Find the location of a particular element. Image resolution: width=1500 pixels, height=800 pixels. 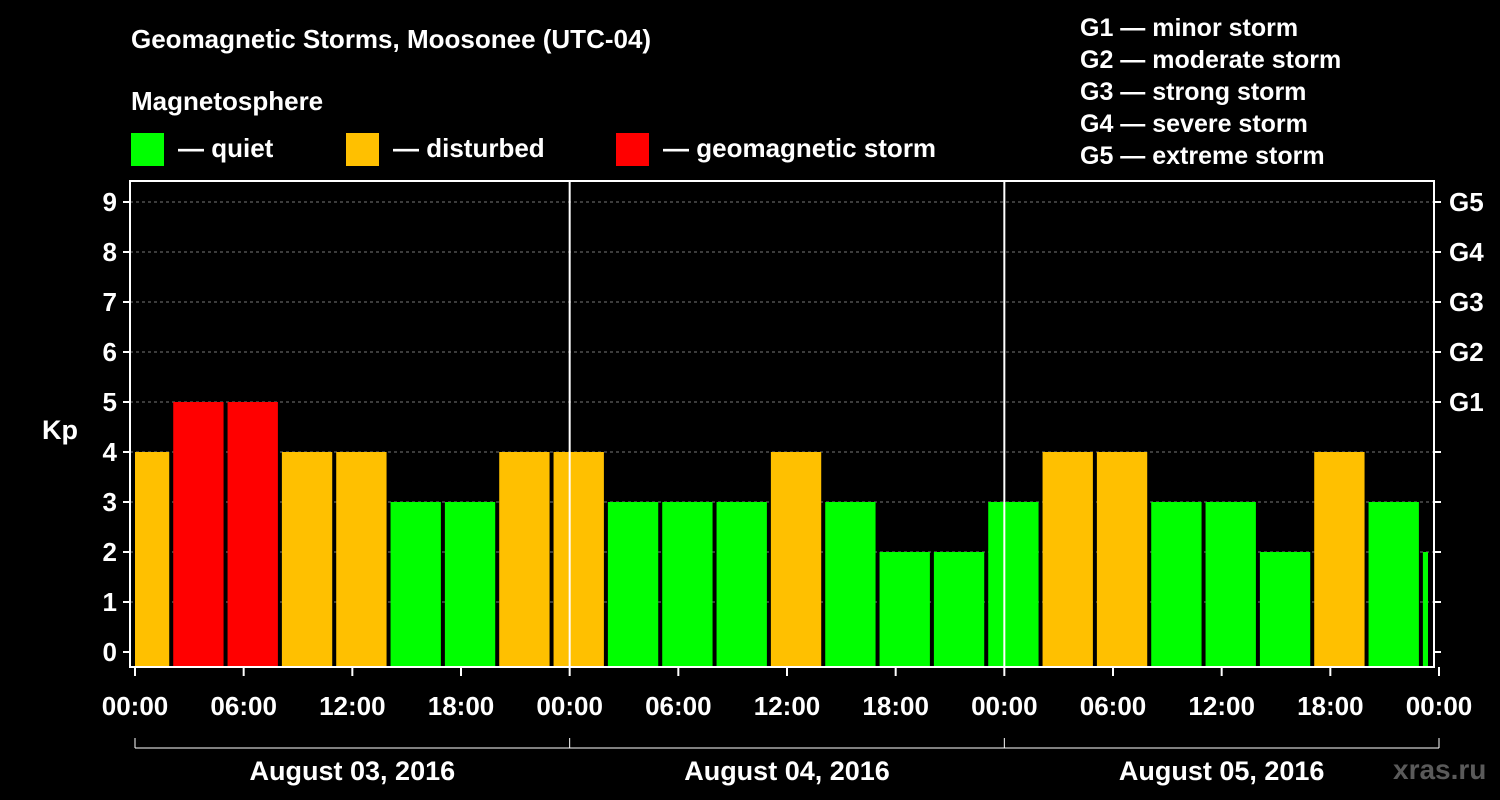

y-axis-label: Kp is located at coordinates (60, 430).